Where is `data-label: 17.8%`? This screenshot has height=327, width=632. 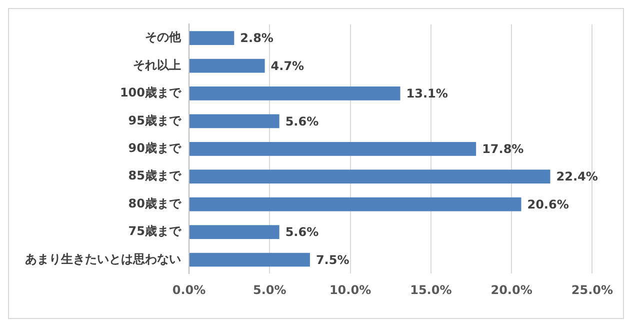
data-label: 17.8% is located at coordinates (503, 149).